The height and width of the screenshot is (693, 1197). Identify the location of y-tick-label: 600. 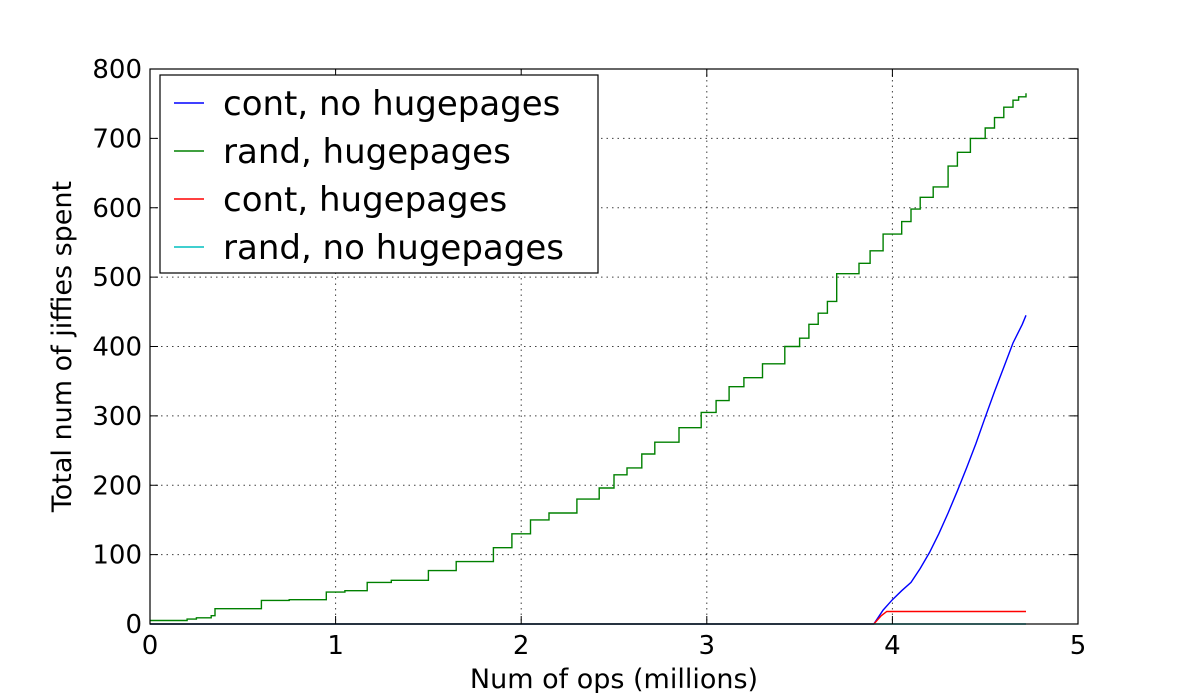
(117, 209).